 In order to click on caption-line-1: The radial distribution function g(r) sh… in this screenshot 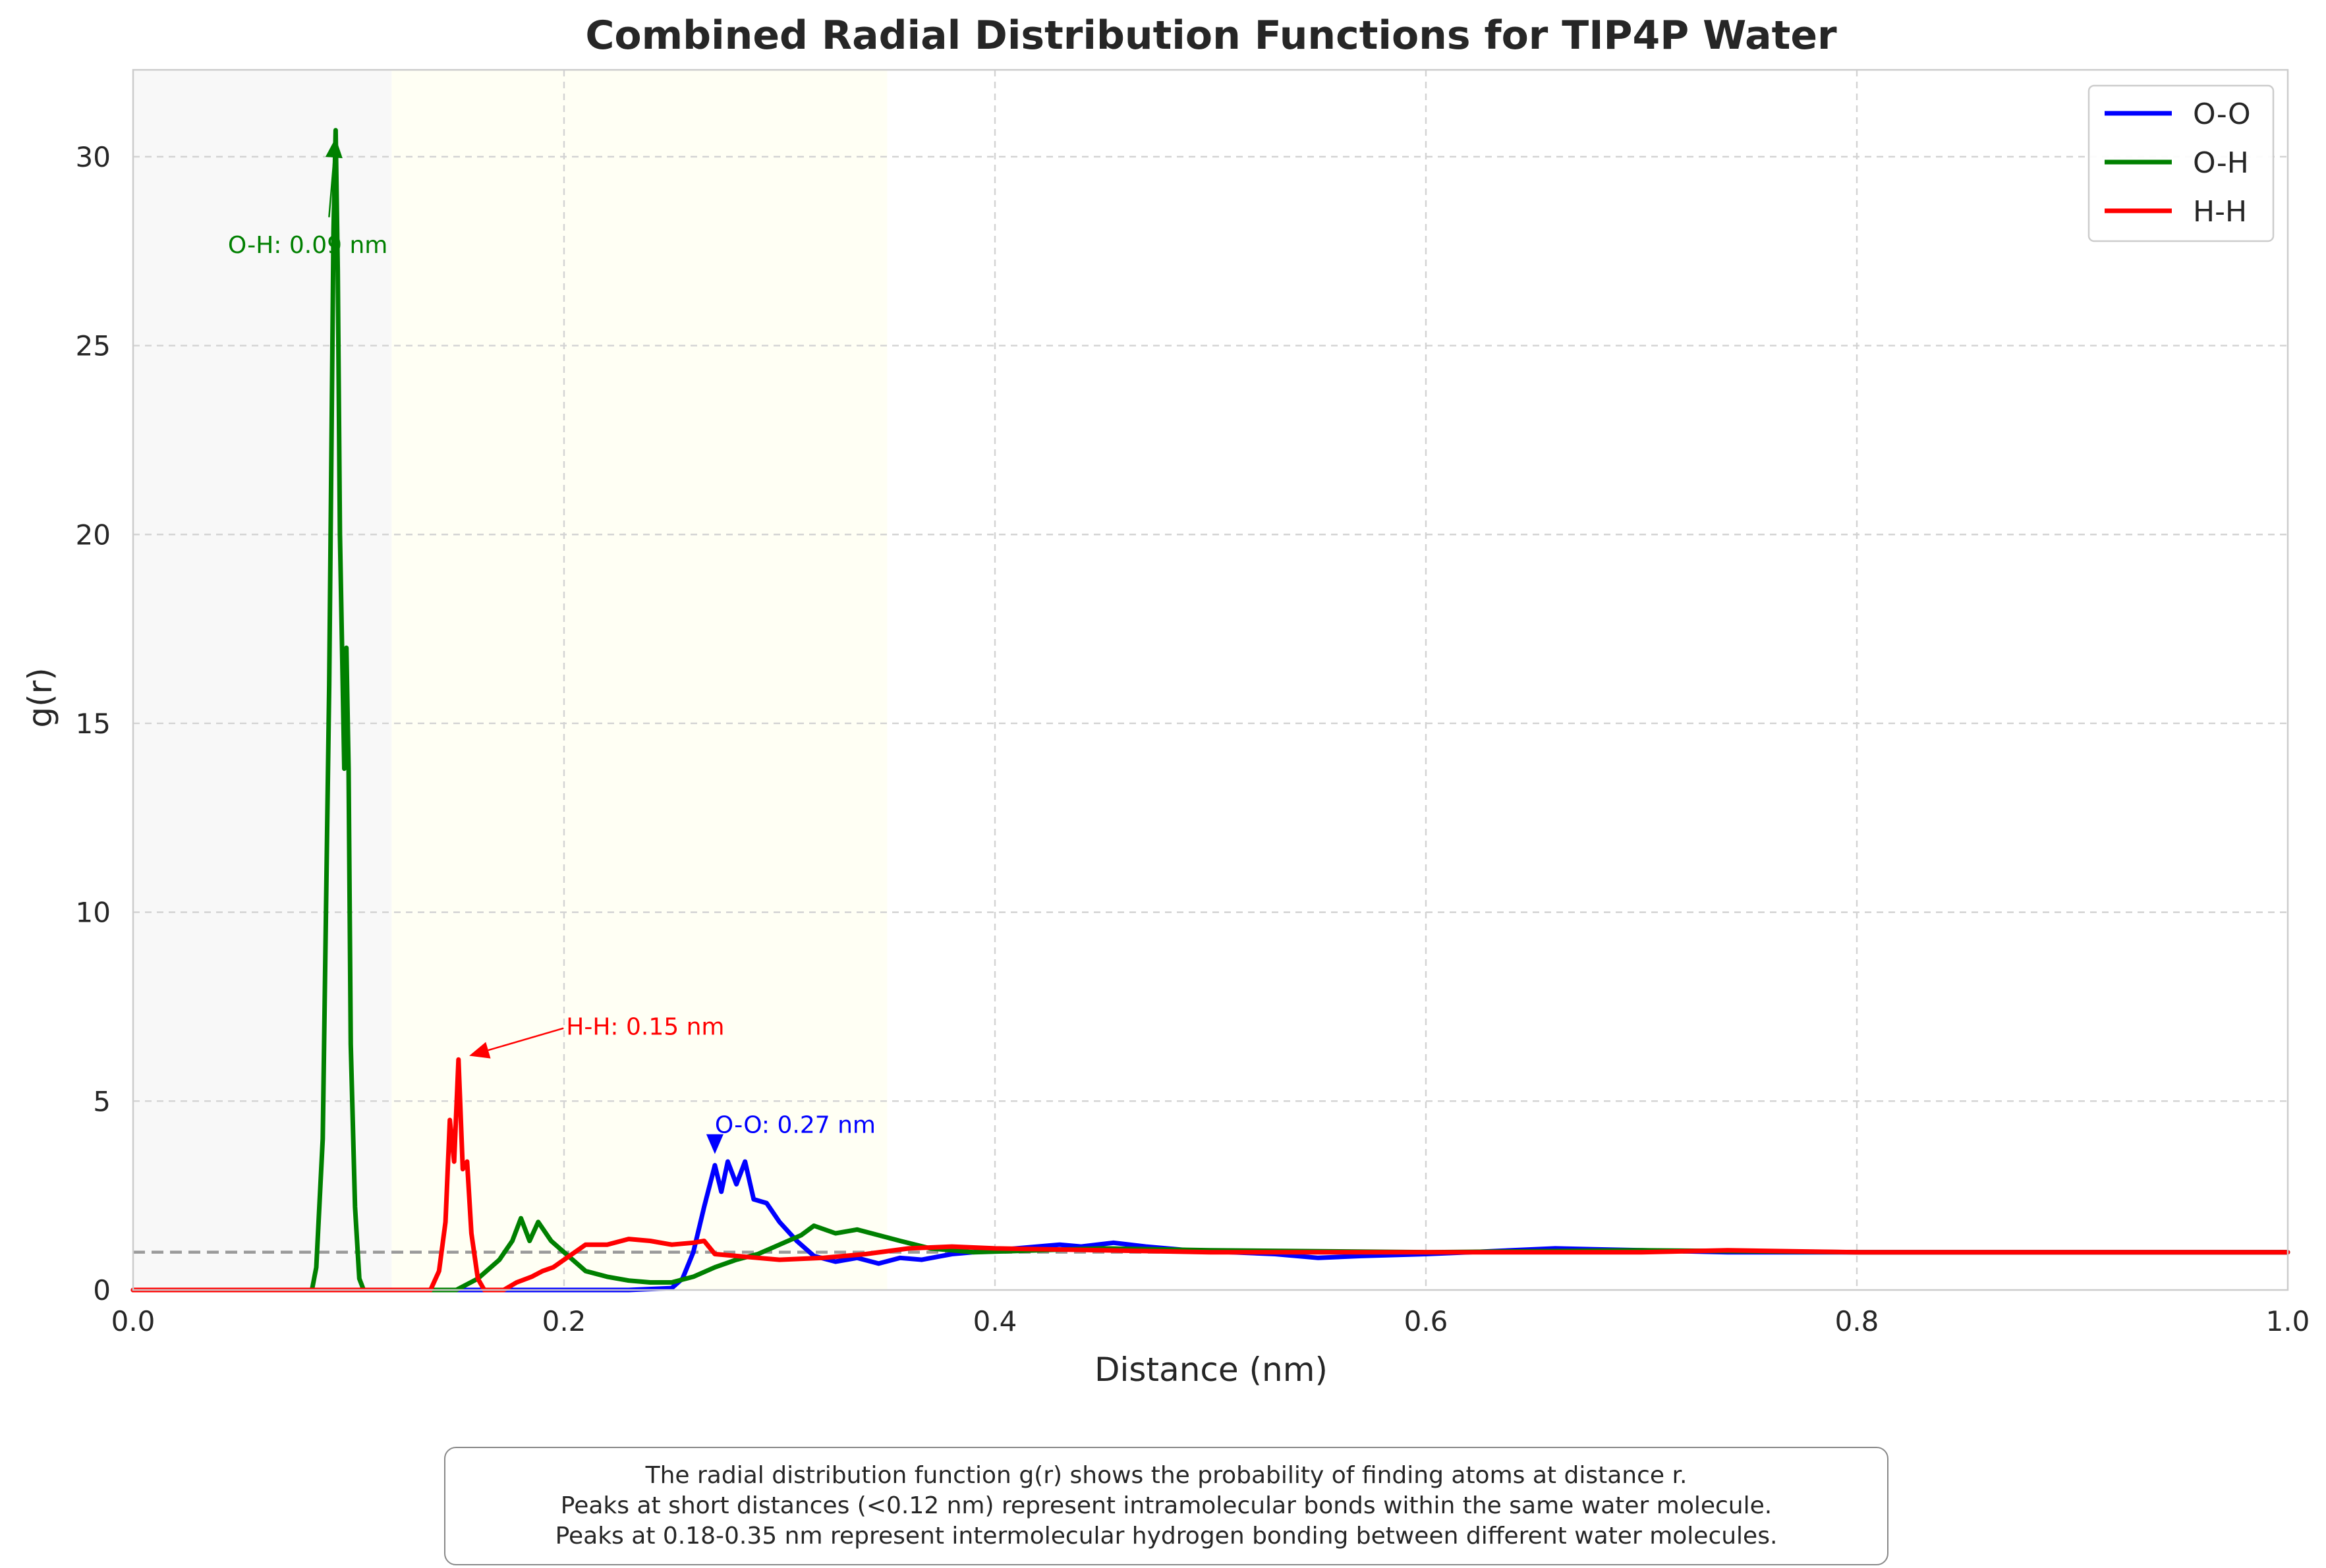, I will do `click(1166, 1475)`.